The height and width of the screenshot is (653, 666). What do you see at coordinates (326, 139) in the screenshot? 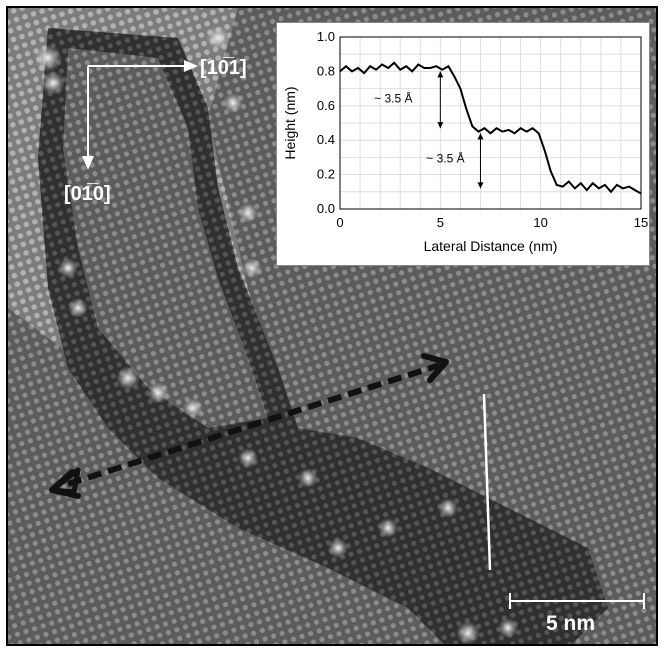
I see `y-tick-label: 0.4` at bounding box center [326, 139].